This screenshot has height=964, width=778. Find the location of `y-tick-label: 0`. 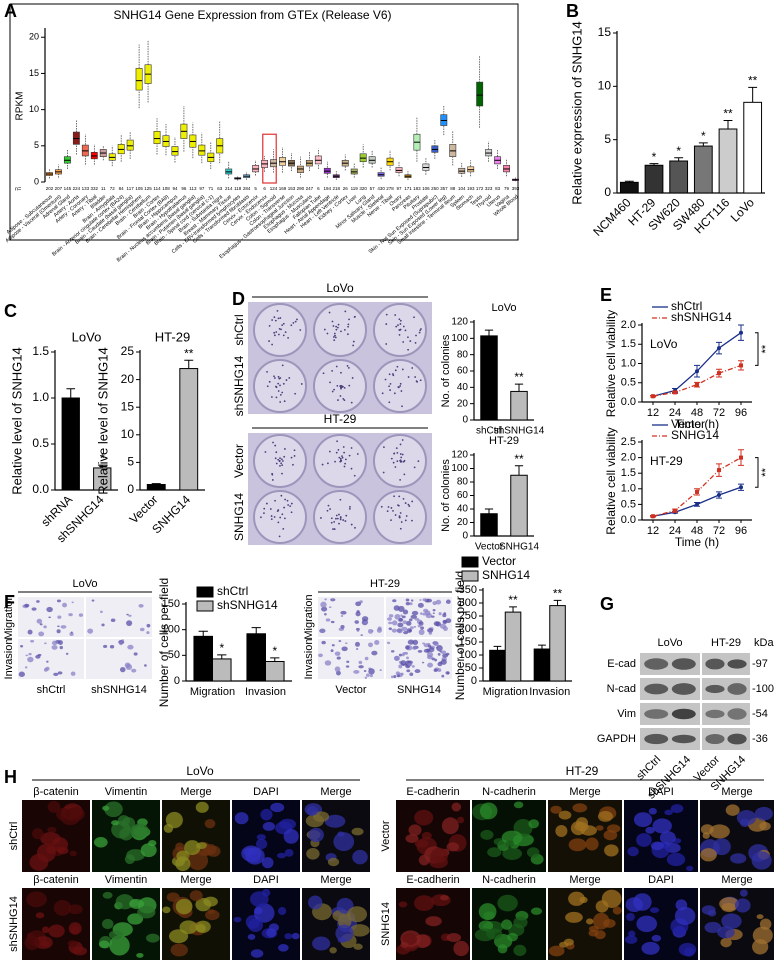

y-tick-label: 0 is located at coordinates (465, 536).